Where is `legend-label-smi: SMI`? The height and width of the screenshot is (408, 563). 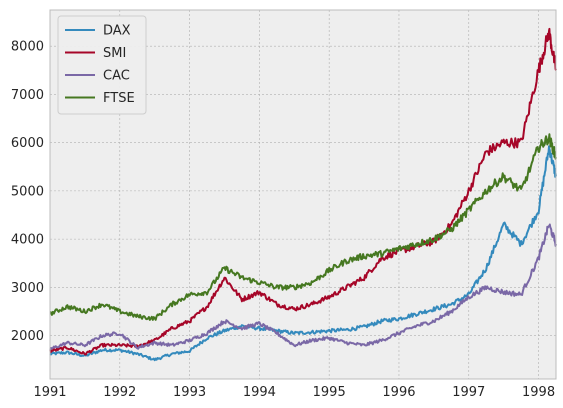
legend-label-smi: SMI is located at coordinates (114, 53).